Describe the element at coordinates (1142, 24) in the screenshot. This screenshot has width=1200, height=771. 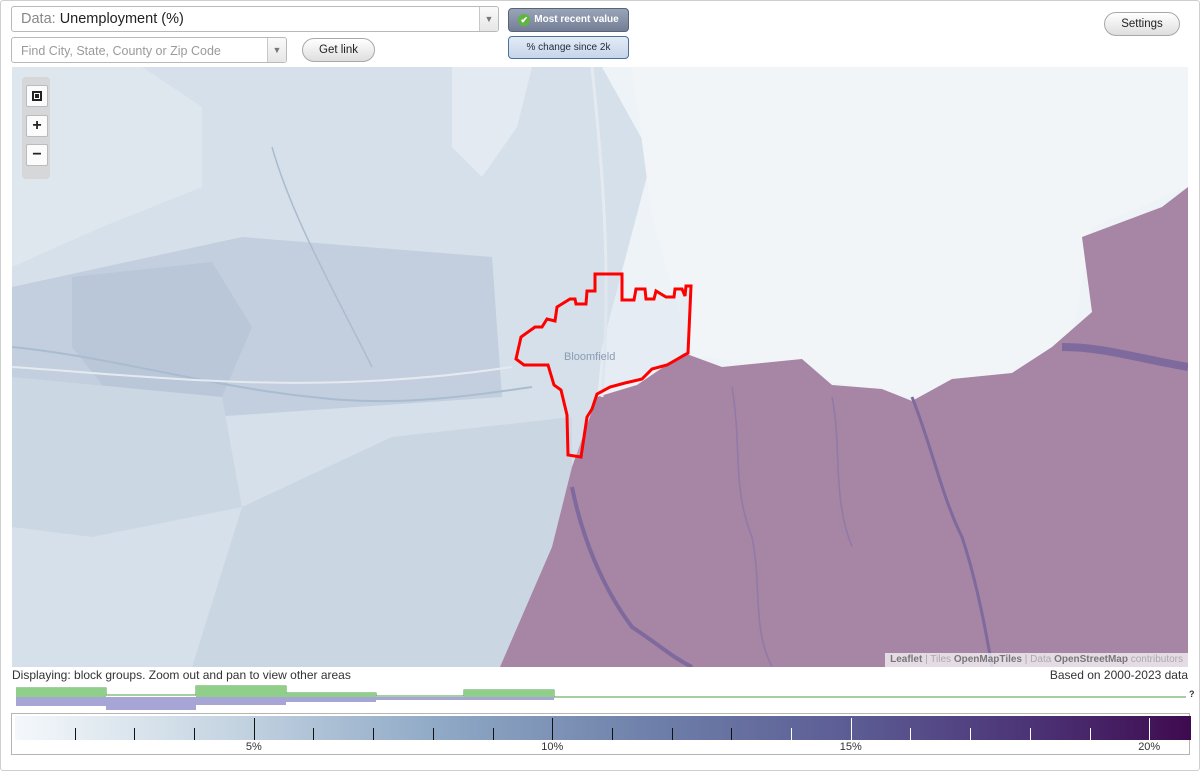
I see `settings-button: Settings` at that location.